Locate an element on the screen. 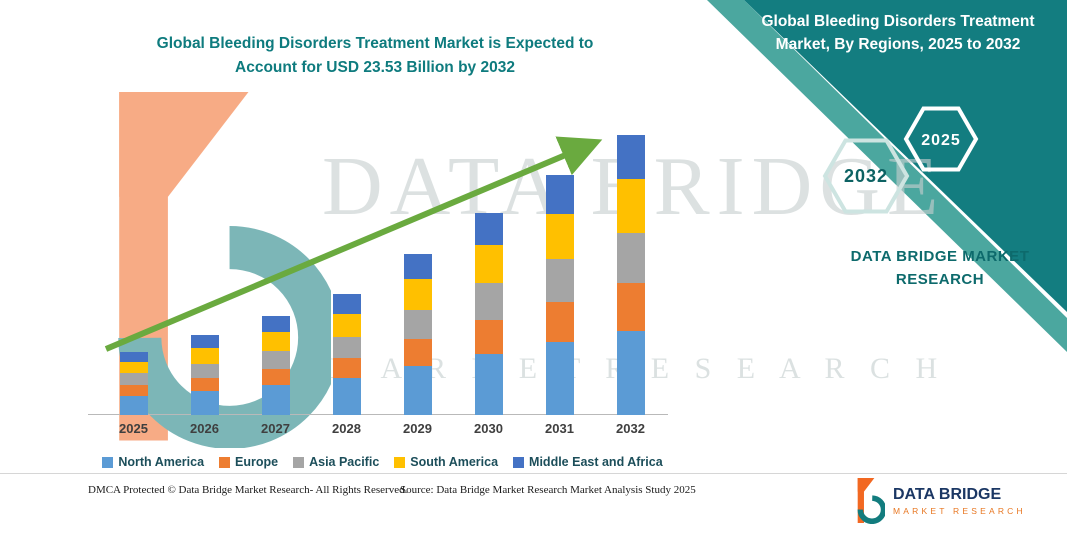  legend-item: Europe is located at coordinates (248, 462).